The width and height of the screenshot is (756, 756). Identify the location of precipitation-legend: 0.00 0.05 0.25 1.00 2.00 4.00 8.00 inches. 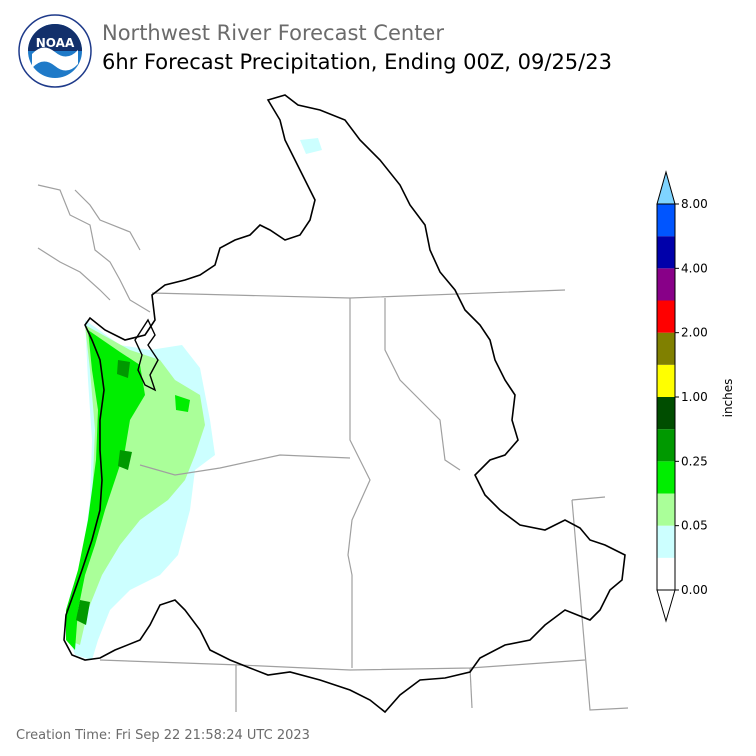
(695, 396).